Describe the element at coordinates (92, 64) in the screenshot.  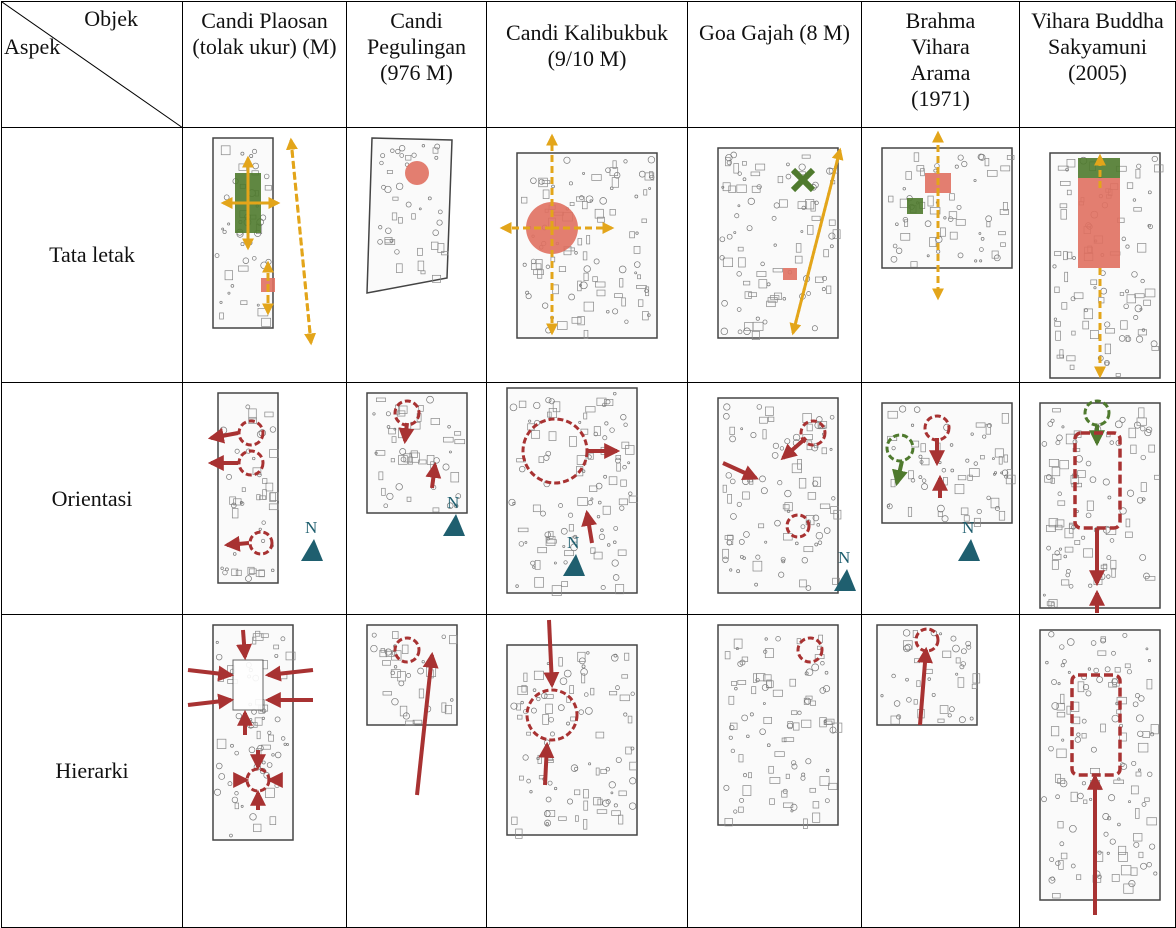
I see `corner-cell: Objek Aspek` at that location.